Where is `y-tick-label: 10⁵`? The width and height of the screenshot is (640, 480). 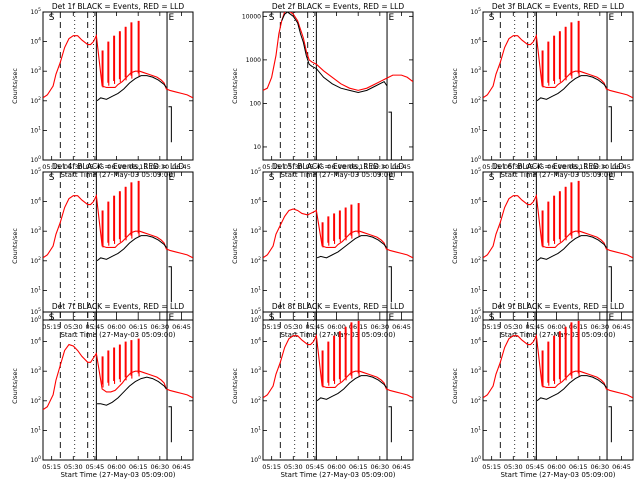 y-tick-label: 10⁵ is located at coordinates (35, 171).